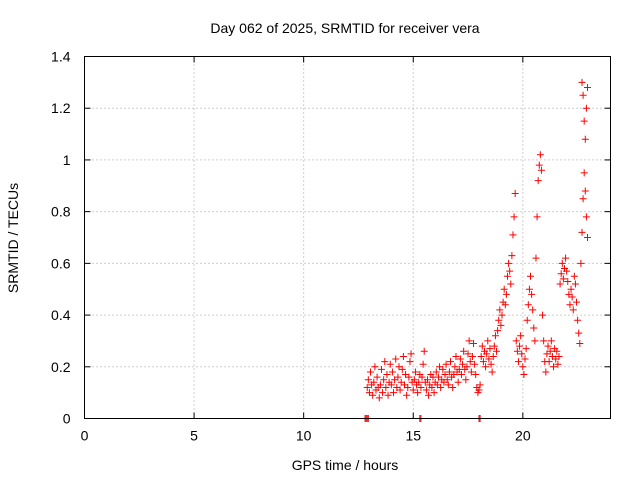 The image size is (640, 480). Describe the element at coordinates (61, 315) in the screenshot. I see `y-tick-label: 0.4` at that location.